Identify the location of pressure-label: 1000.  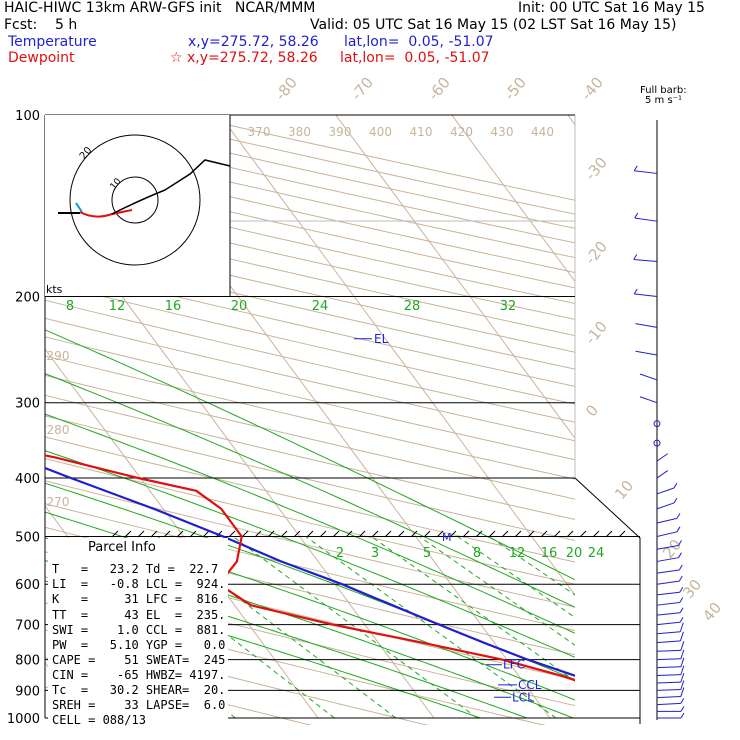
(23, 719).